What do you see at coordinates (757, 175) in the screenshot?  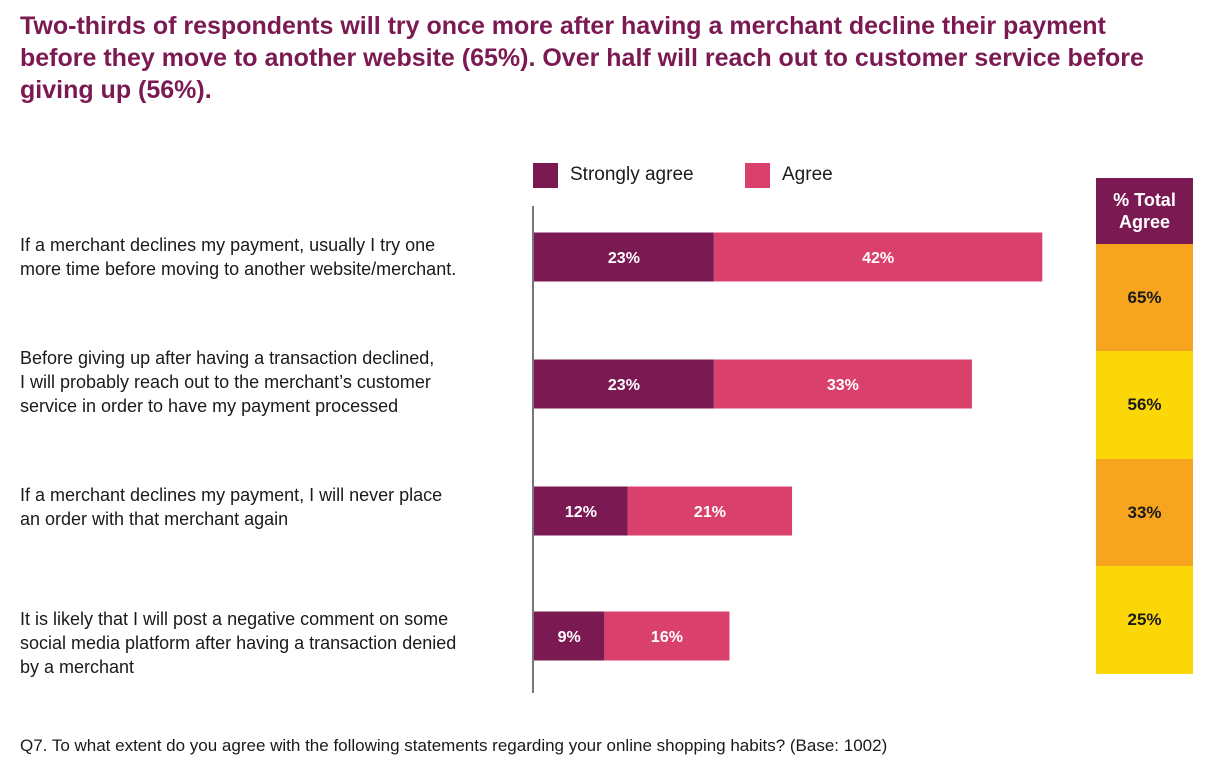 I see `legend-swatch-agree` at bounding box center [757, 175].